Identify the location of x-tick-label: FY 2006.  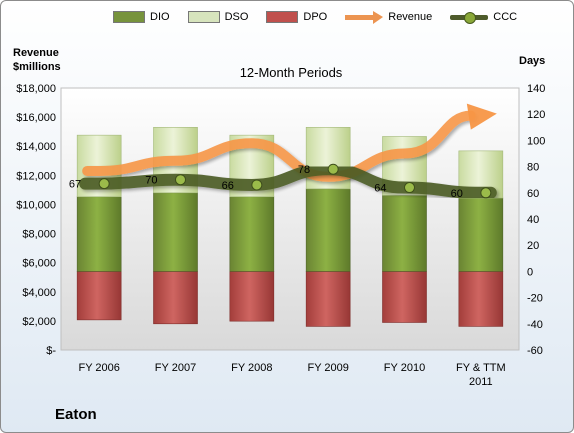
(98, 368).